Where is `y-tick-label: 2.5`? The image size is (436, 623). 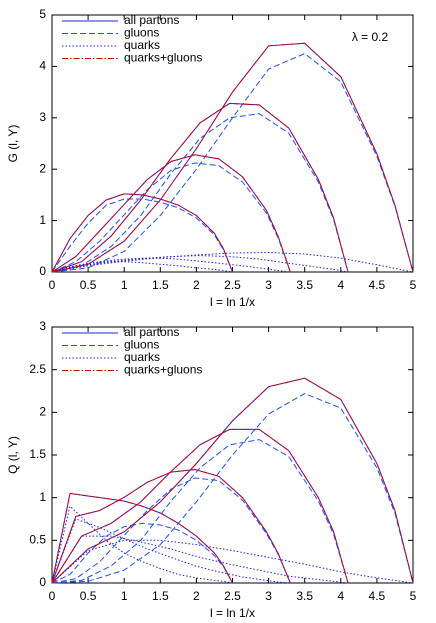
y-tick-label: 2.5 is located at coordinates (37, 369).